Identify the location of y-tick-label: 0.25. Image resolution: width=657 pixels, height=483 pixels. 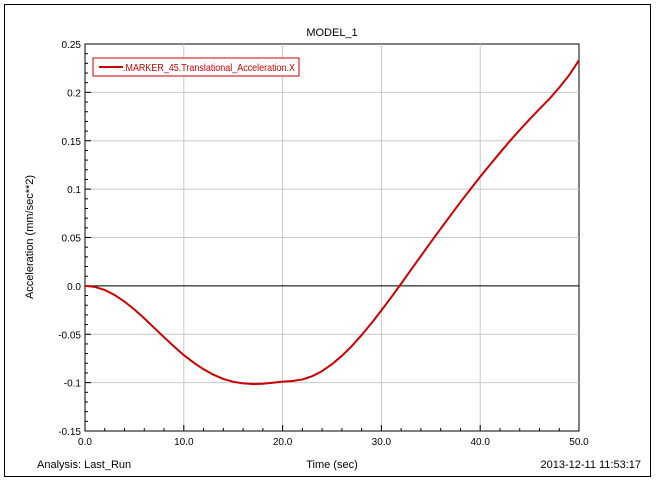
(72, 45).